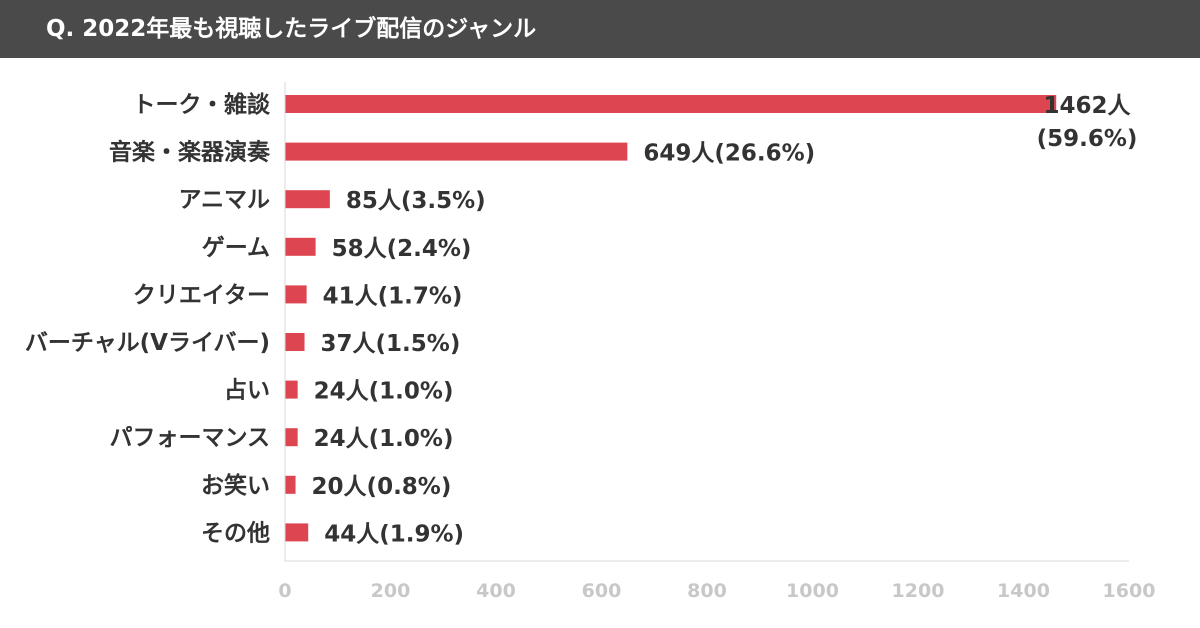 The height and width of the screenshot is (628, 1200). Describe the element at coordinates (1023, 591) in the screenshot. I see `x-tick-label: 1400` at that location.